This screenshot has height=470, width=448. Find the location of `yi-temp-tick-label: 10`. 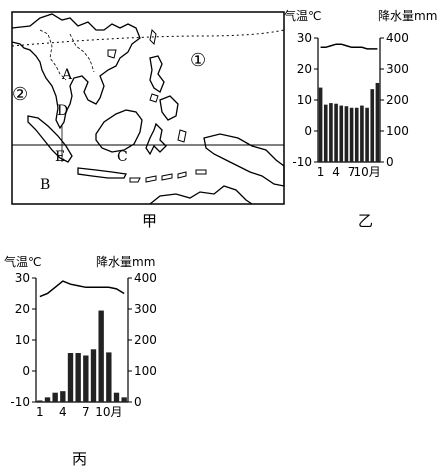

yi-temp-tick-label: 10 is located at coordinates (304, 100).